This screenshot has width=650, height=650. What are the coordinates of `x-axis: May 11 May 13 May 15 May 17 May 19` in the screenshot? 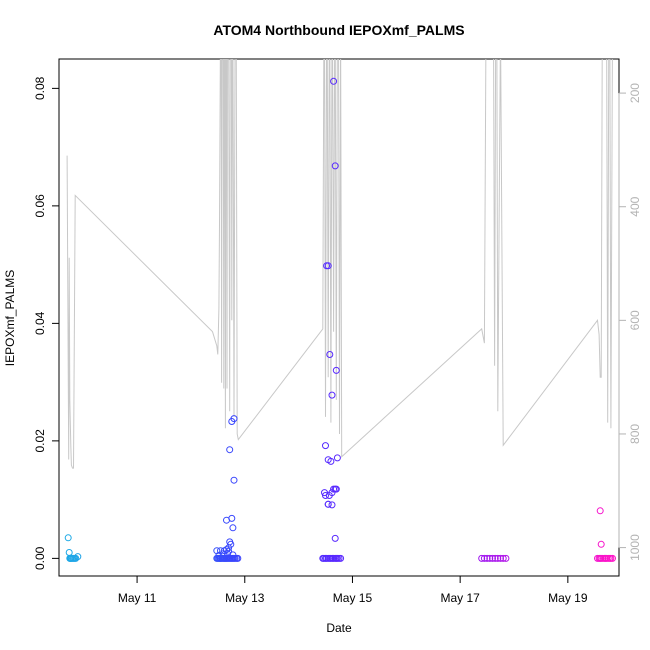 It's located at (353, 590).